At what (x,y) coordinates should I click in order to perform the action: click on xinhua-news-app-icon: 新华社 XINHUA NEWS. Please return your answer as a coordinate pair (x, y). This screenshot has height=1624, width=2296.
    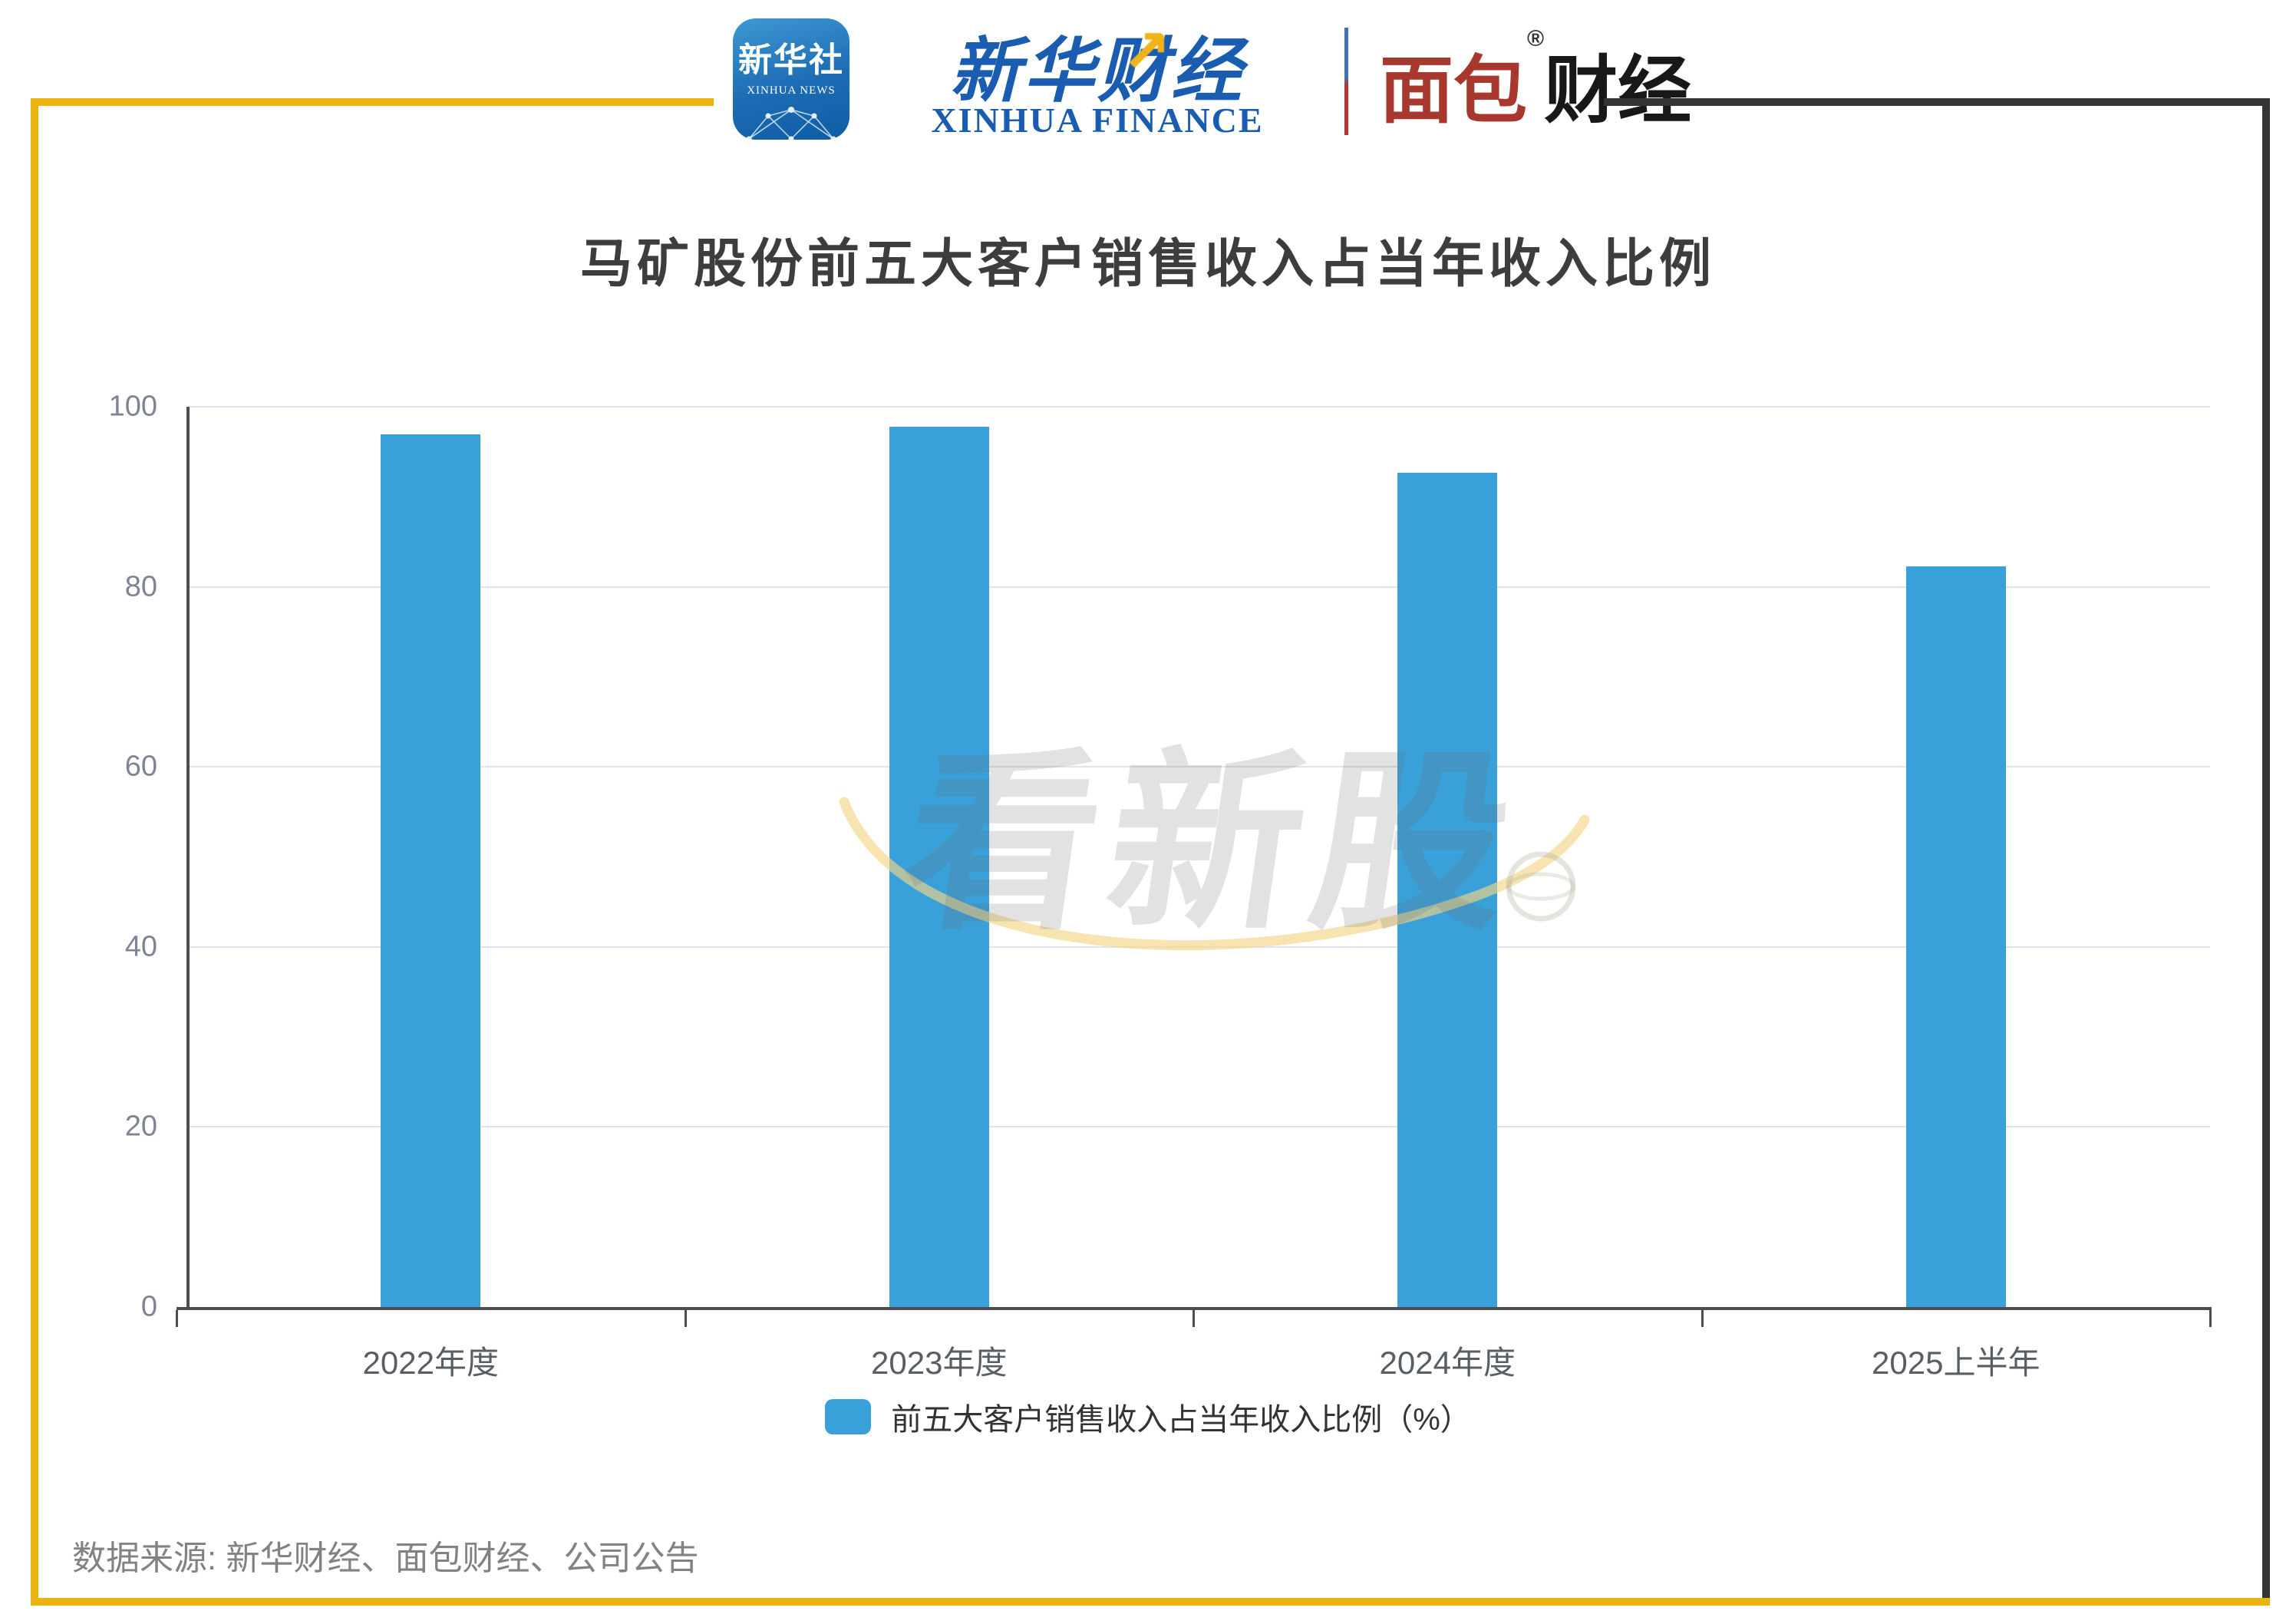
    Looking at the image, I should click on (791, 79).